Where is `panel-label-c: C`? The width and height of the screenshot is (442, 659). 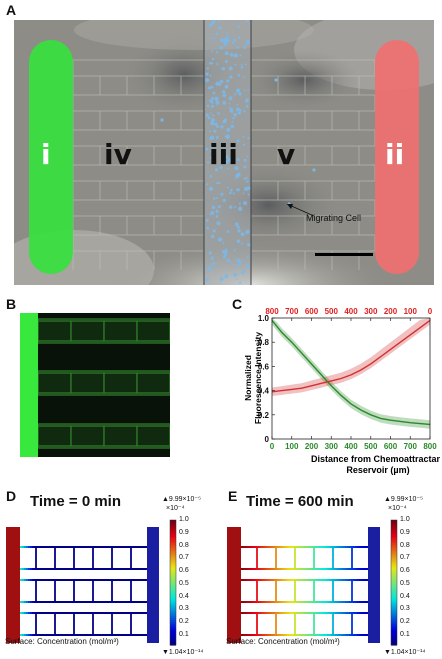 panel-label-c: C is located at coordinates (237, 304).